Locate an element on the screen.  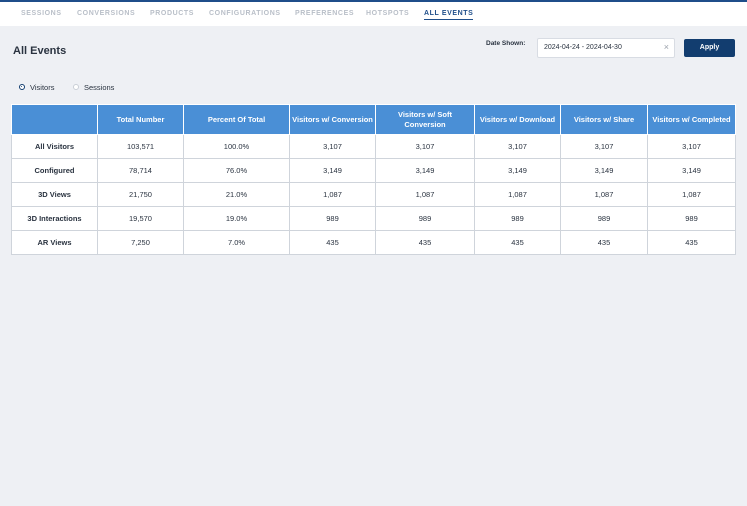
column-header: Total Number is located at coordinates (140, 119).